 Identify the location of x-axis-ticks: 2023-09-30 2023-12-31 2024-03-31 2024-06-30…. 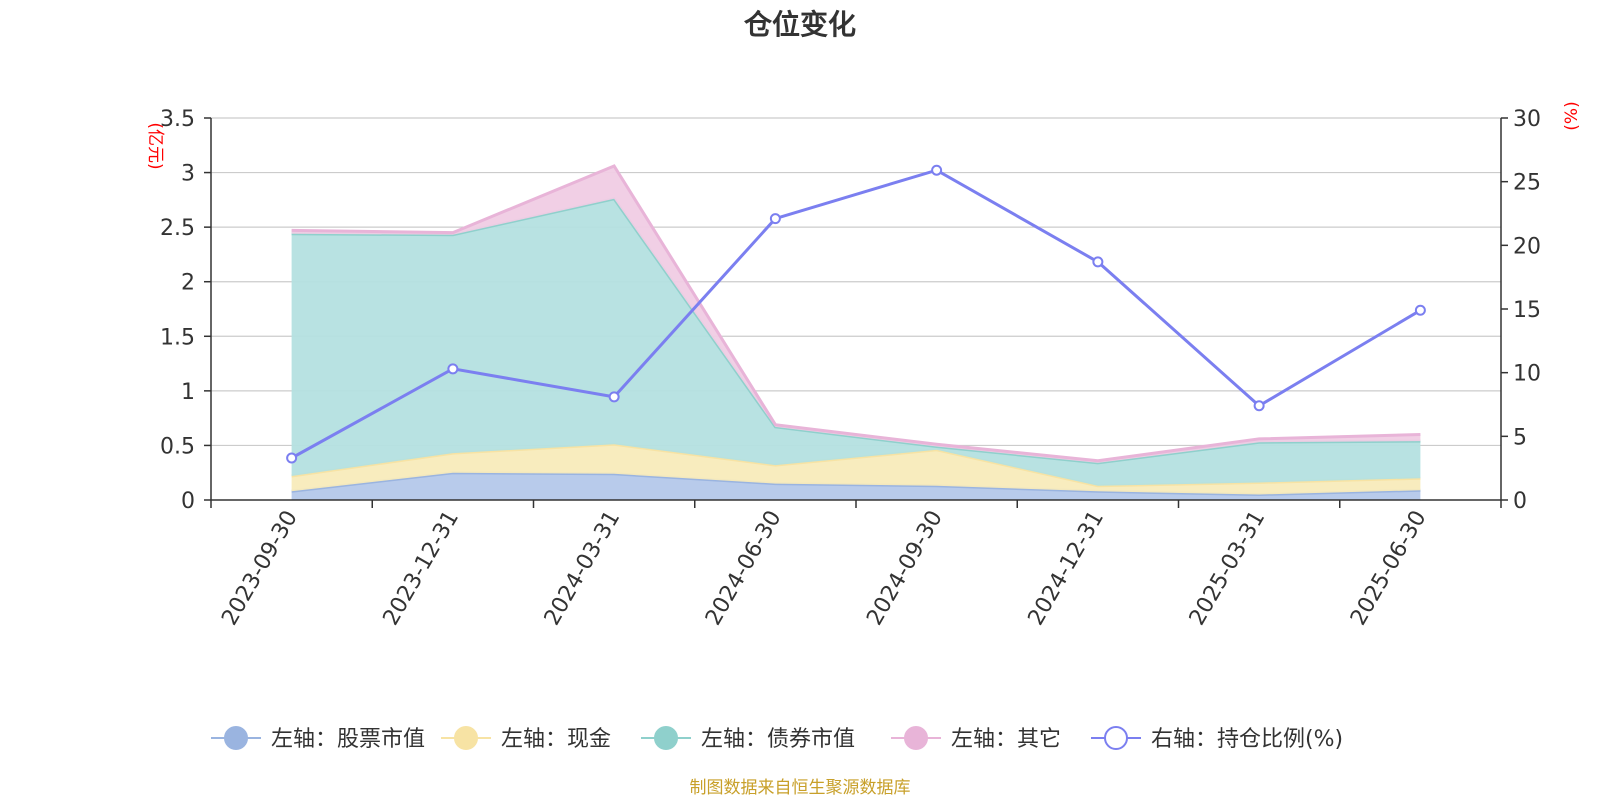
(856, 565).